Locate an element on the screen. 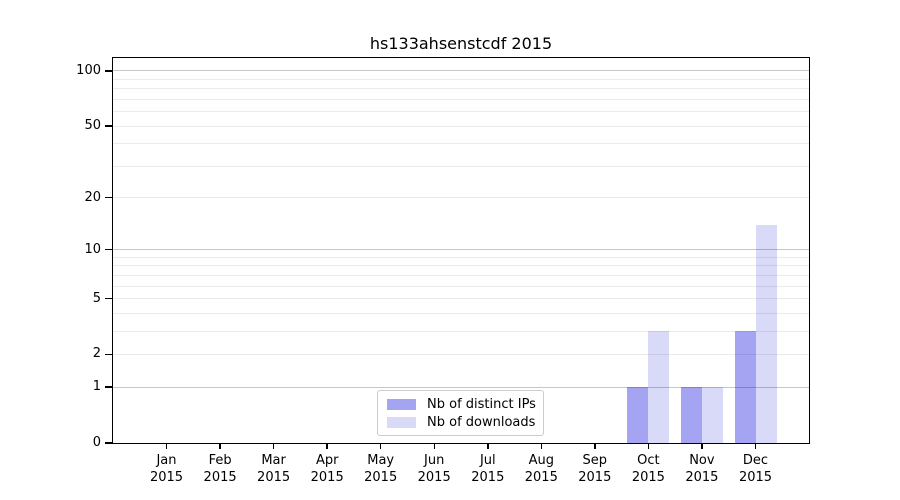  bar-downloads-dec is located at coordinates (766, 333).